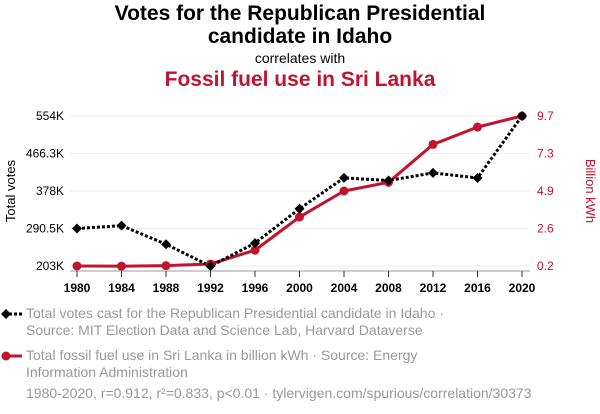 This screenshot has width=600, height=414. Describe the element at coordinates (255, 288) in the screenshot. I see `x-tick-label: 1996` at that location.